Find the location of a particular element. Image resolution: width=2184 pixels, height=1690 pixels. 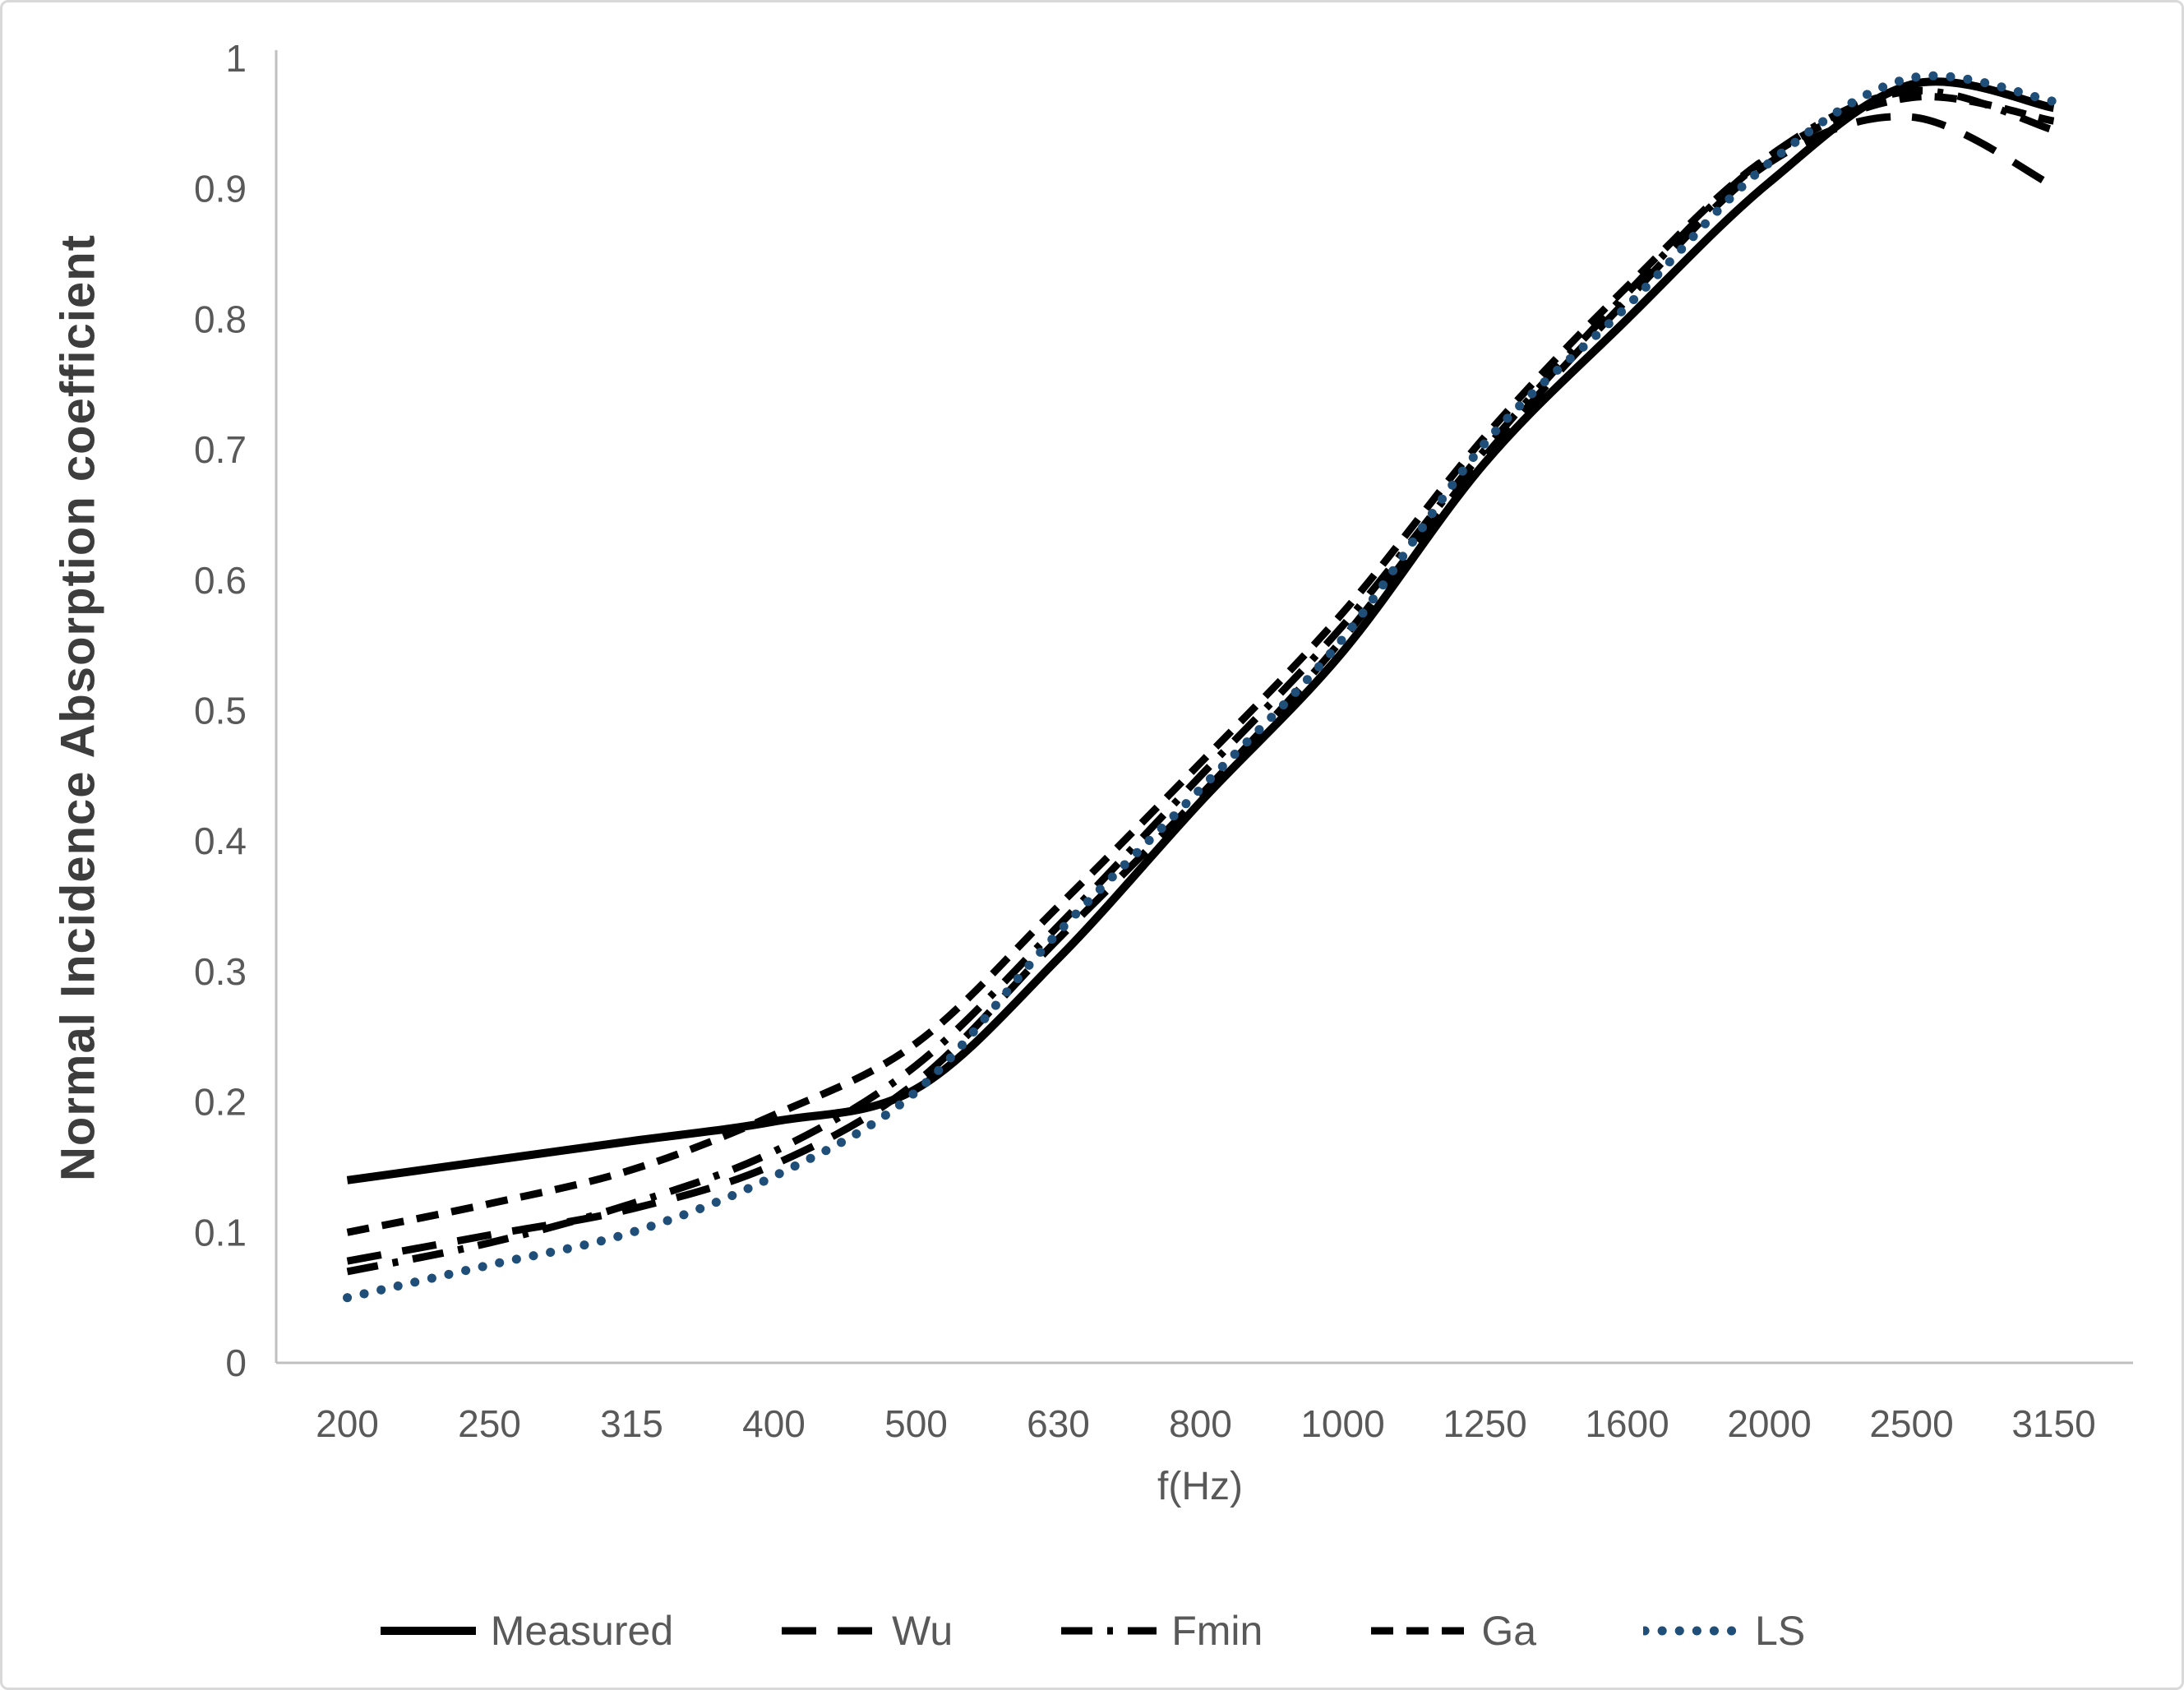

legend-label-ls: LS is located at coordinates (1780, 1631).